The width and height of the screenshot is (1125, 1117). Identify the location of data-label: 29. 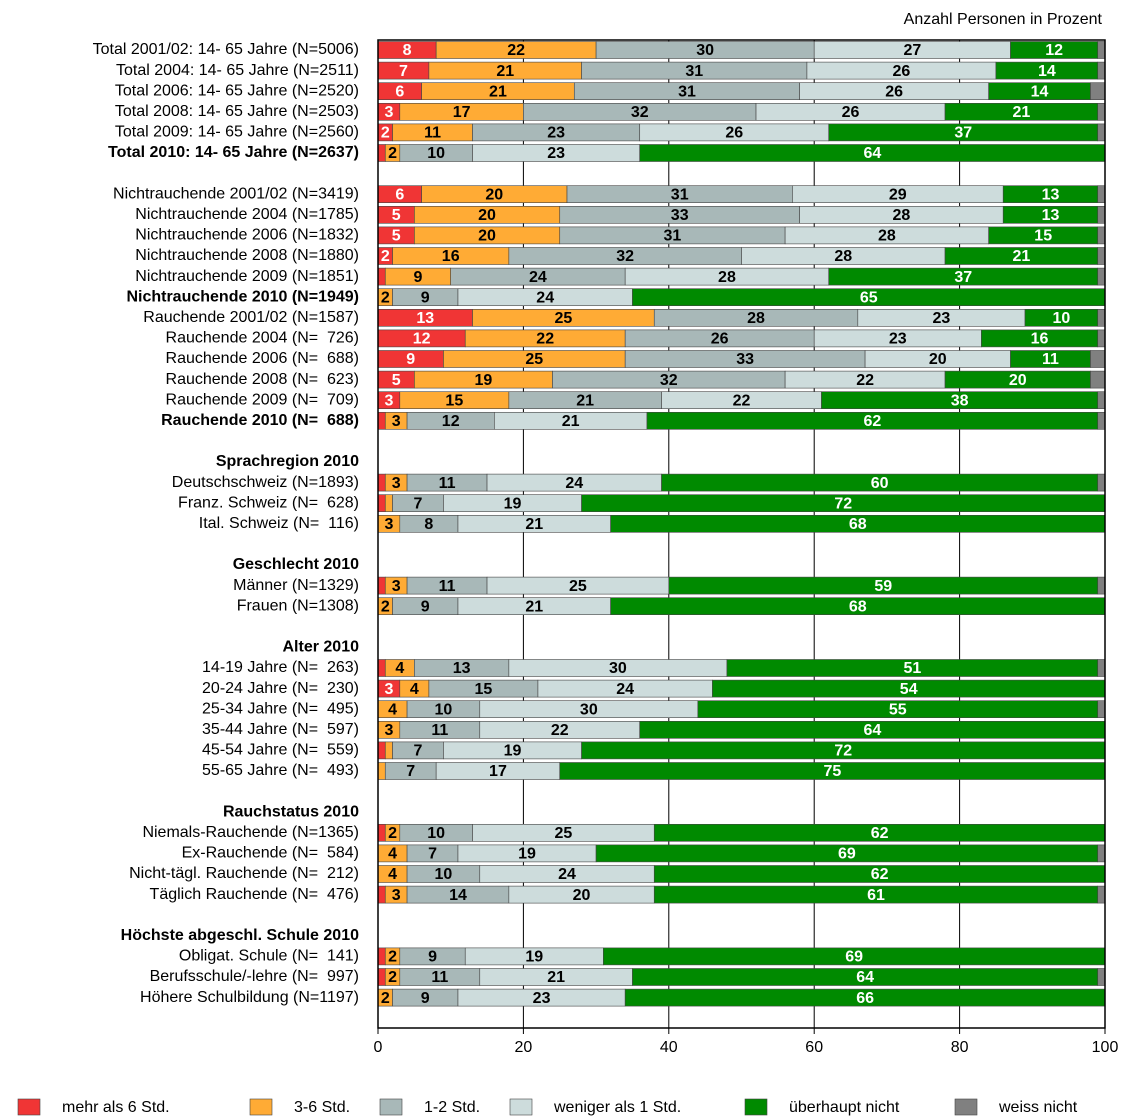
(898, 194).